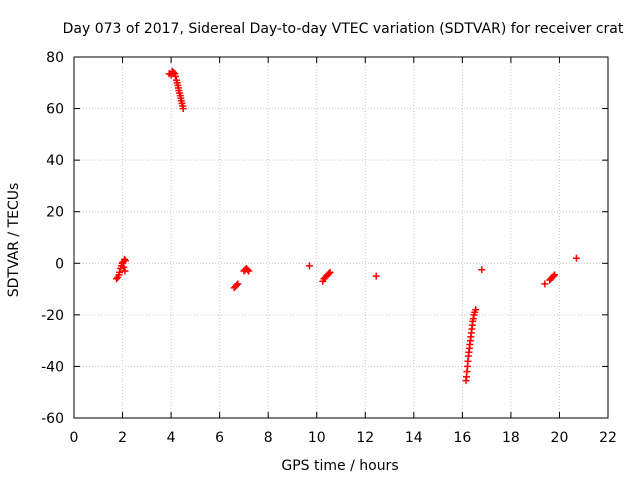 Image resolution: width=640 pixels, height=480 pixels. Describe the element at coordinates (608, 438) in the screenshot. I see `x-tick-label: 22` at that location.